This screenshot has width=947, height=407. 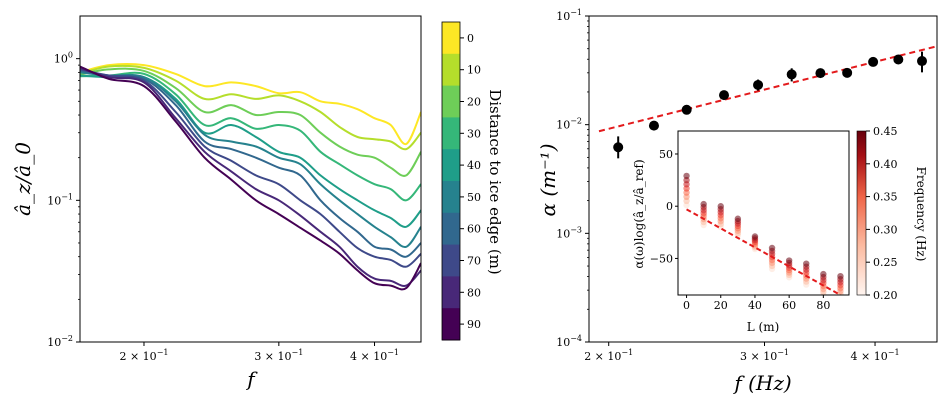 I want to click on inset-axes-frame, so click(x=763, y=213).